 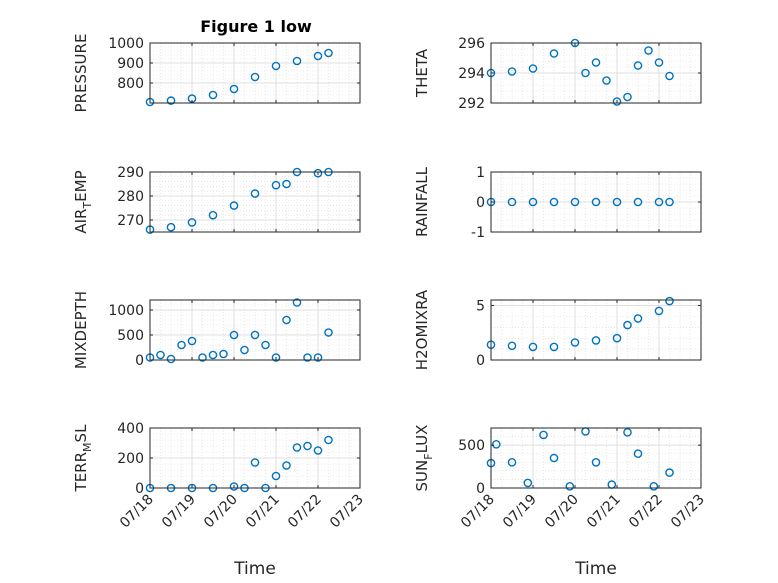 What do you see at coordinates (480, 306) in the screenshot?
I see `h2omixra-y-tick-label: 5` at bounding box center [480, 306].